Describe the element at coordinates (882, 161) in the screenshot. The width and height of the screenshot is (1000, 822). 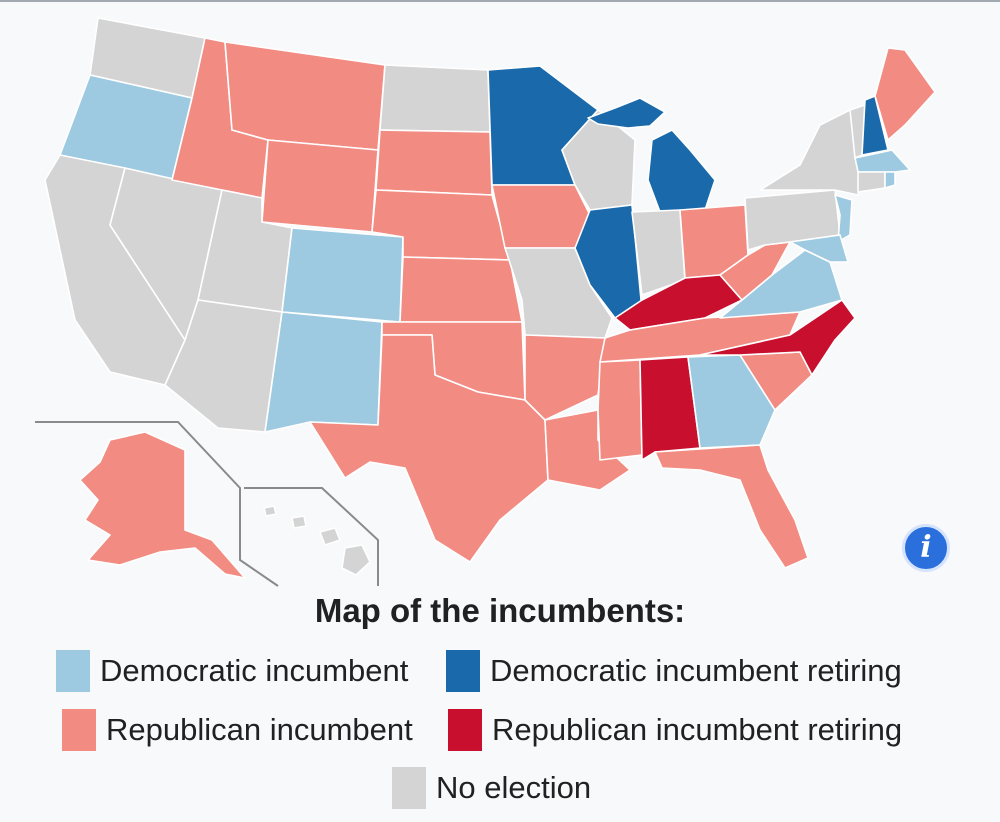
I see `state-massachusetts` at that location.